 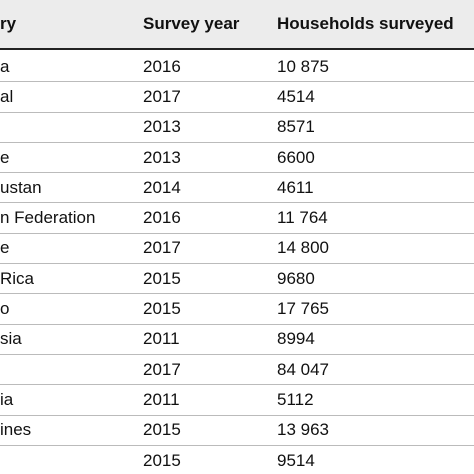 I want to click on table-cell: 13 963, so click(x=303, y=430).